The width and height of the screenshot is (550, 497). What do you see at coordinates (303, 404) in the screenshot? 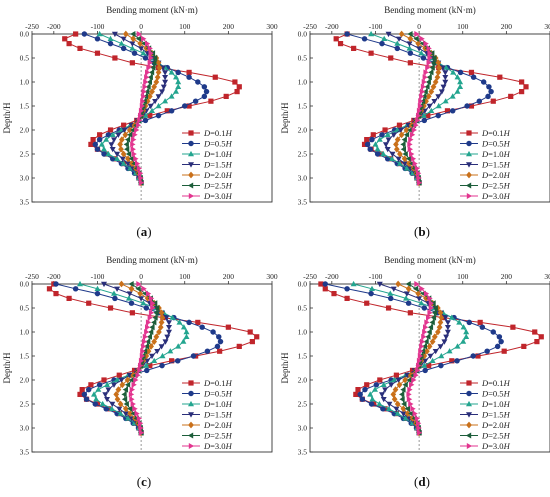
I see `y-tick-label: 2.5` at bounding box center [303, 404].